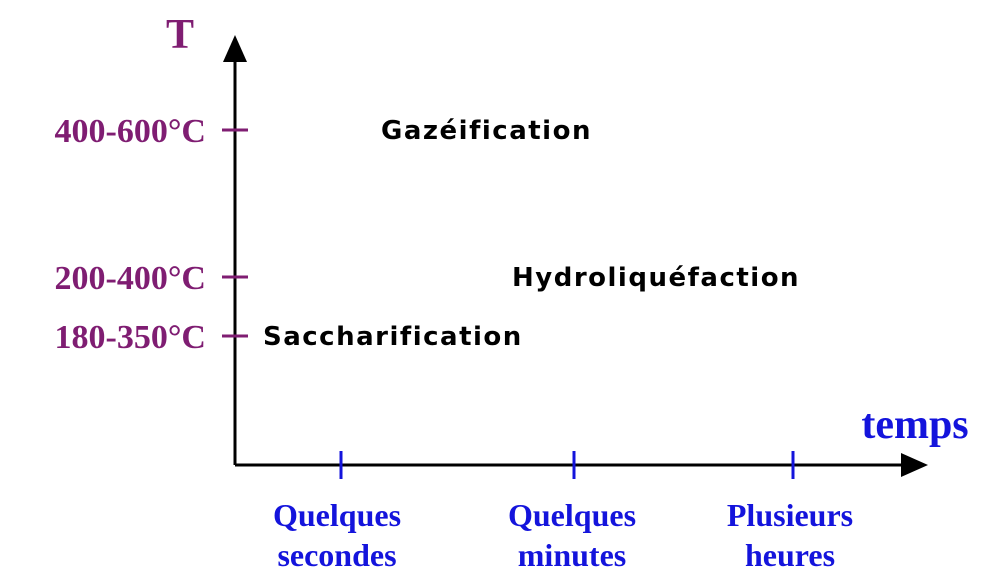 This screenshot has height=576, width=985. Describe the element at coordinates (235, 48) in the screenshot. I see `y-arrow` at that location.